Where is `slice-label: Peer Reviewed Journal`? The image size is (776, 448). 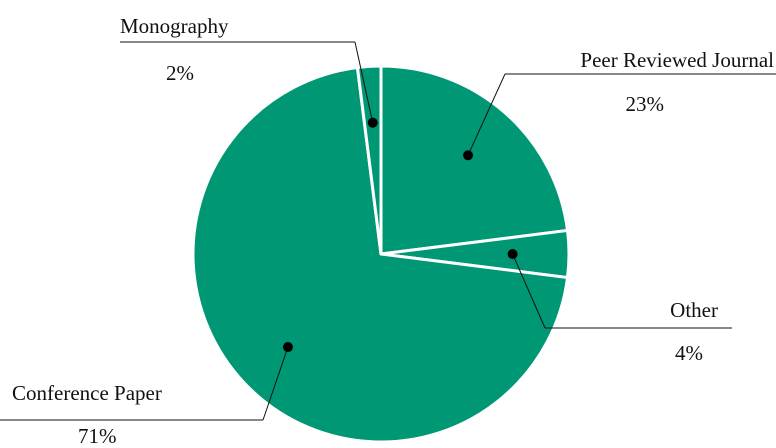 slice-label: Peer Reviewed Journal is located at coordinates (677, 60).